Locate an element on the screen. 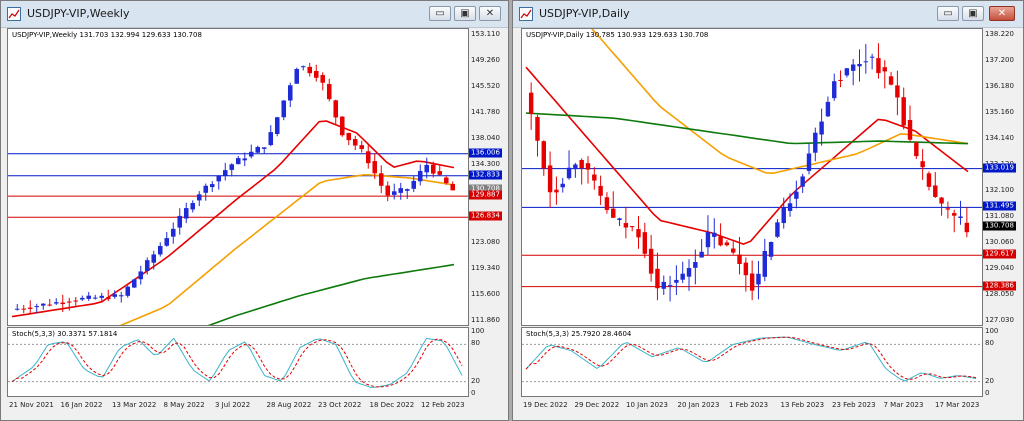 This screenshot has height=421, width=1024. price-axis-label: 138.220 is located at coordinates (999, 34).